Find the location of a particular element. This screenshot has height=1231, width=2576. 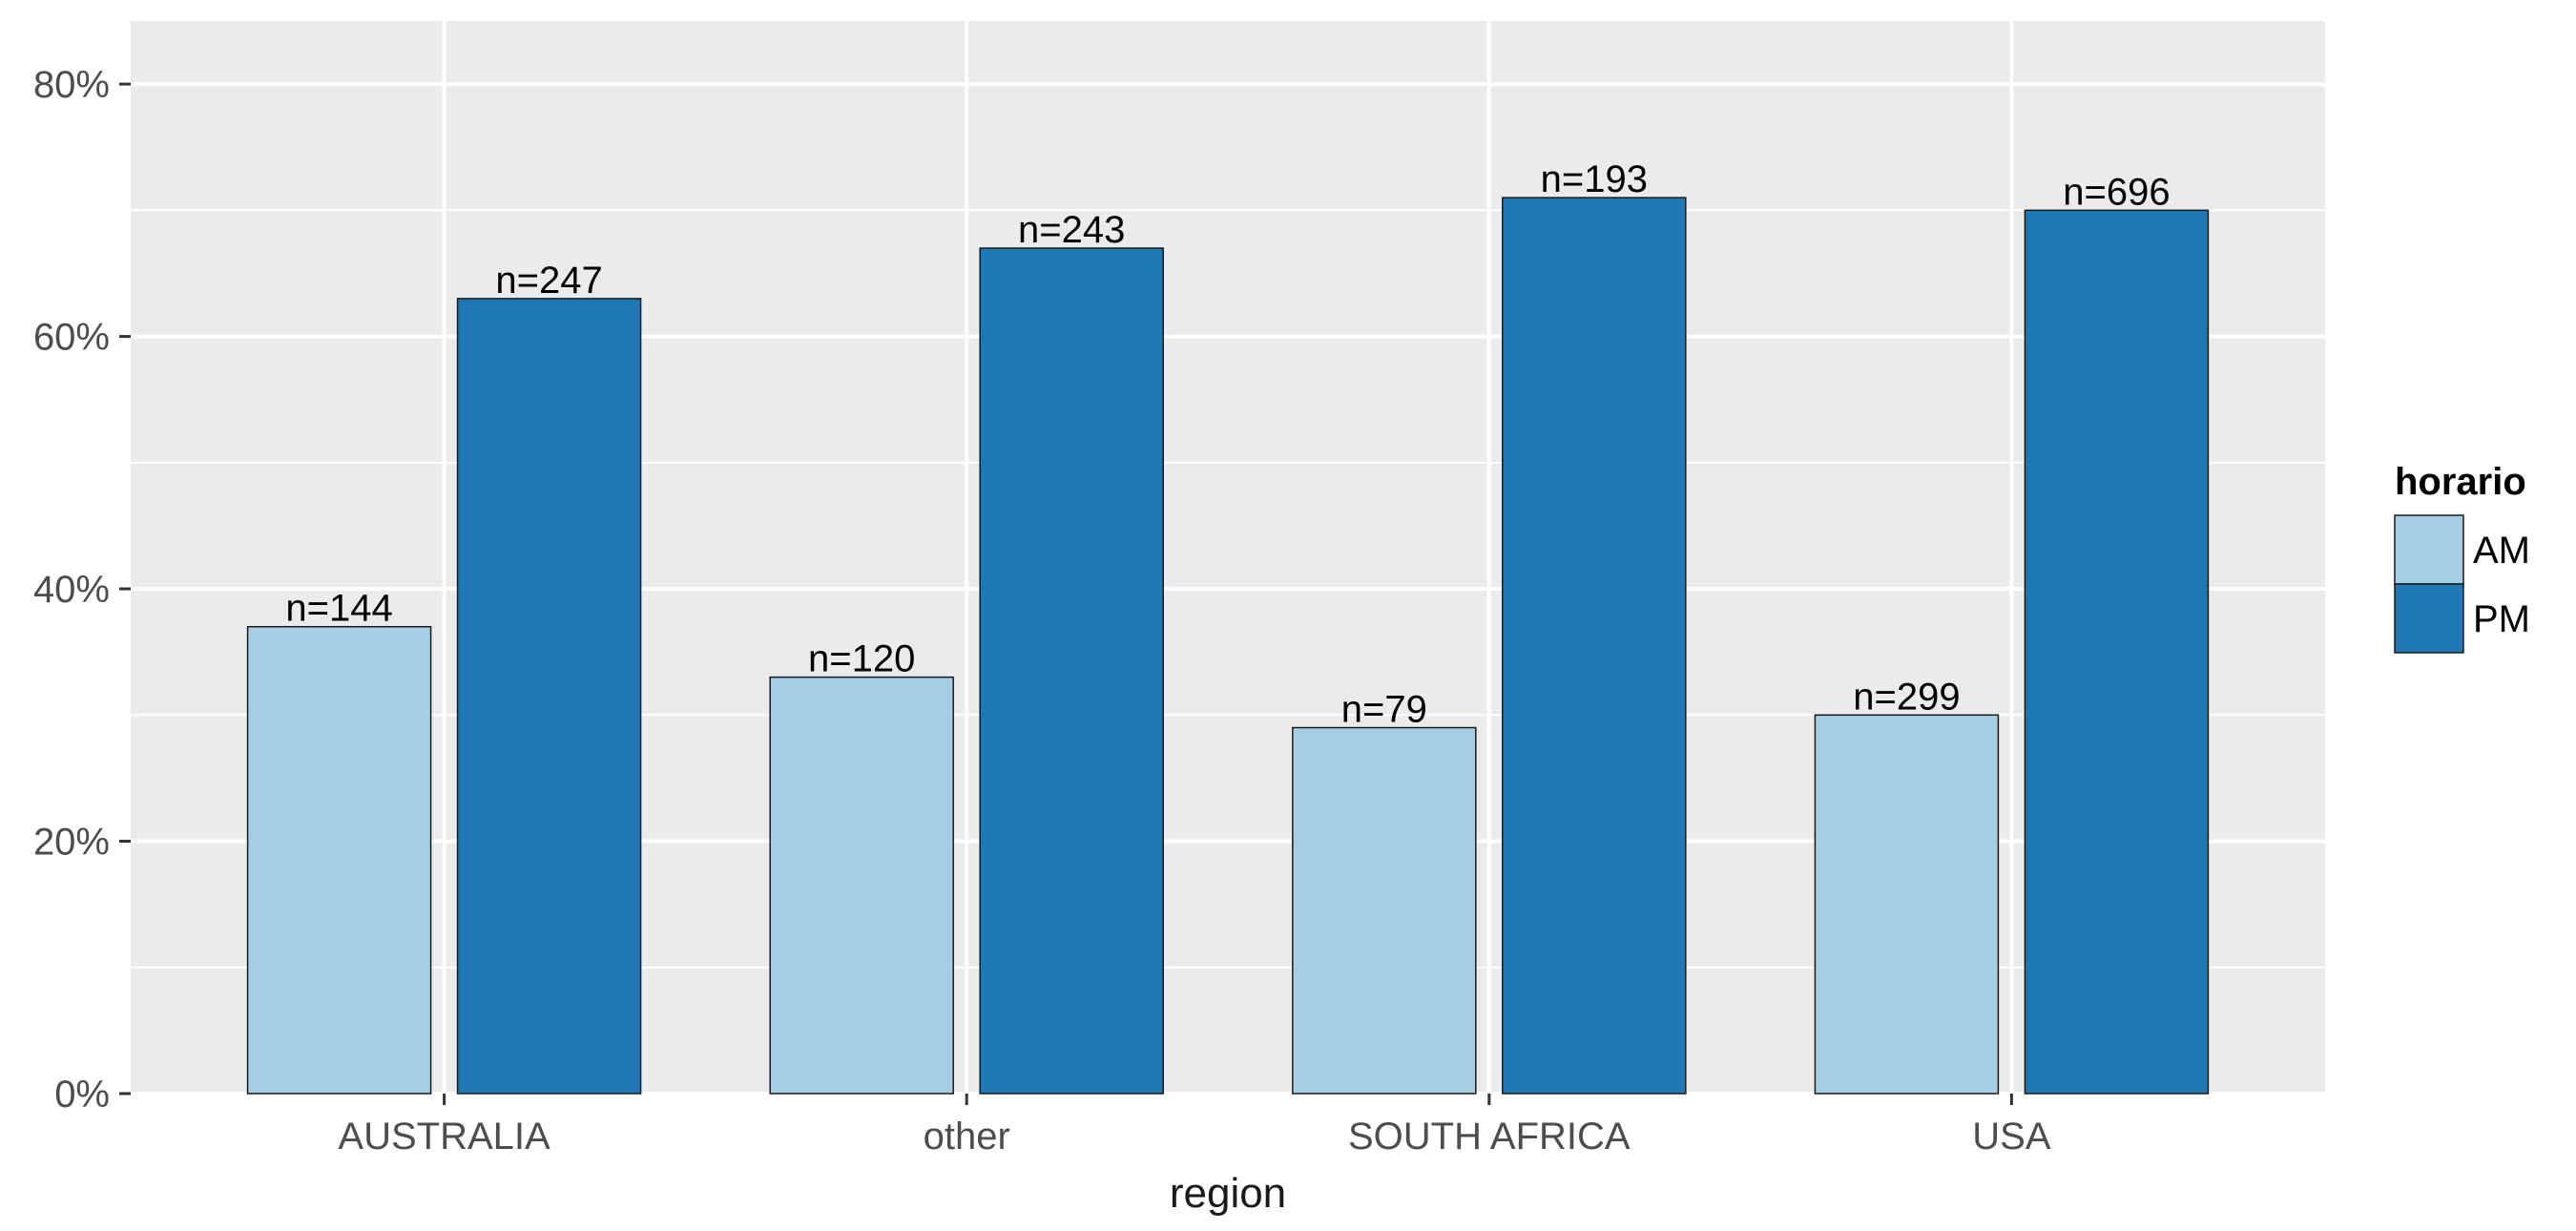

legend-key-am is located at coordinates (2429, 549).